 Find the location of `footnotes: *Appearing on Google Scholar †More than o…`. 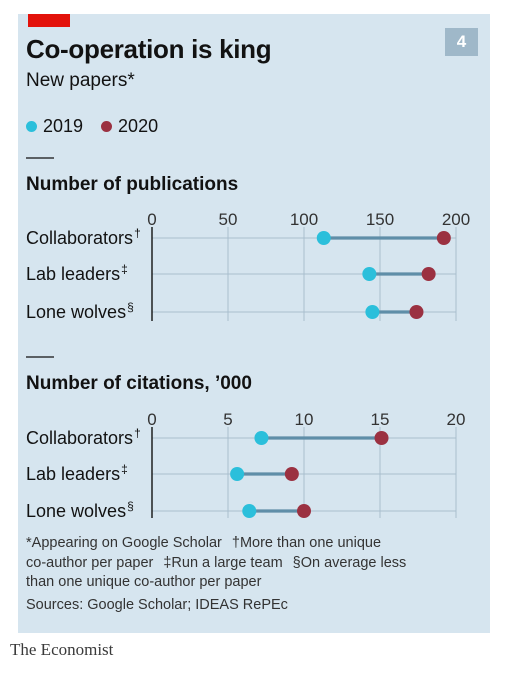

footnotes: *Appearing on Google Scholar †More than o… is located at coordinates (253, 563).